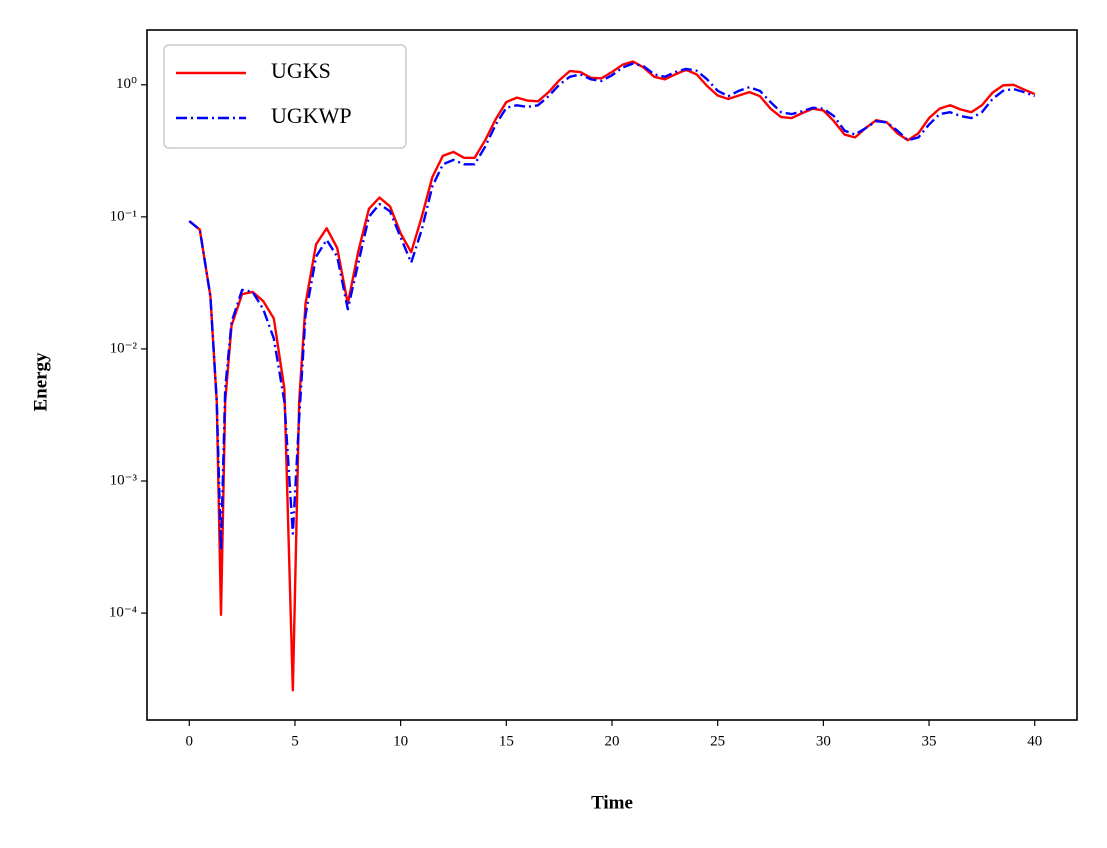 The height and width of the screenshot is (848, 1107). Describe the element at coordinates (40, 382) in the screenshot. I see `y-axis-label: Energy` at that location.